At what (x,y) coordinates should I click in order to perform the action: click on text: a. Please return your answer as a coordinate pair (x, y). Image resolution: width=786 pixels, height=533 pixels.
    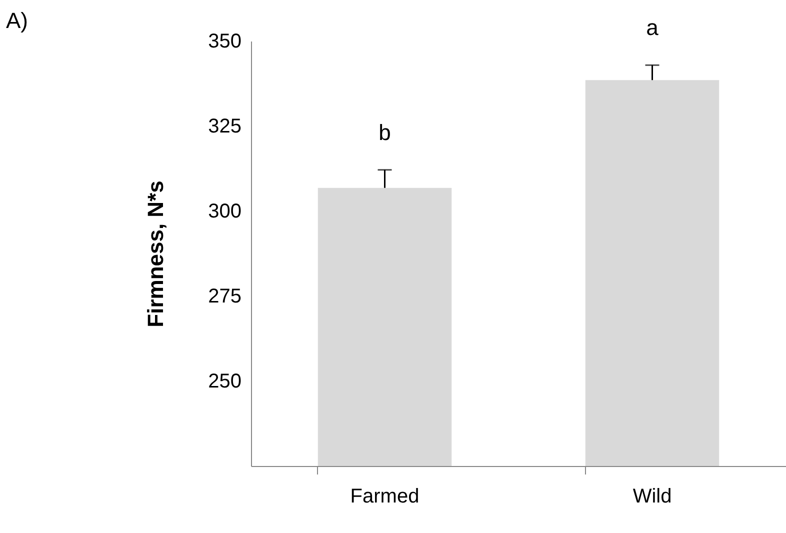
    Looking at the image, I should click on (653, 27).